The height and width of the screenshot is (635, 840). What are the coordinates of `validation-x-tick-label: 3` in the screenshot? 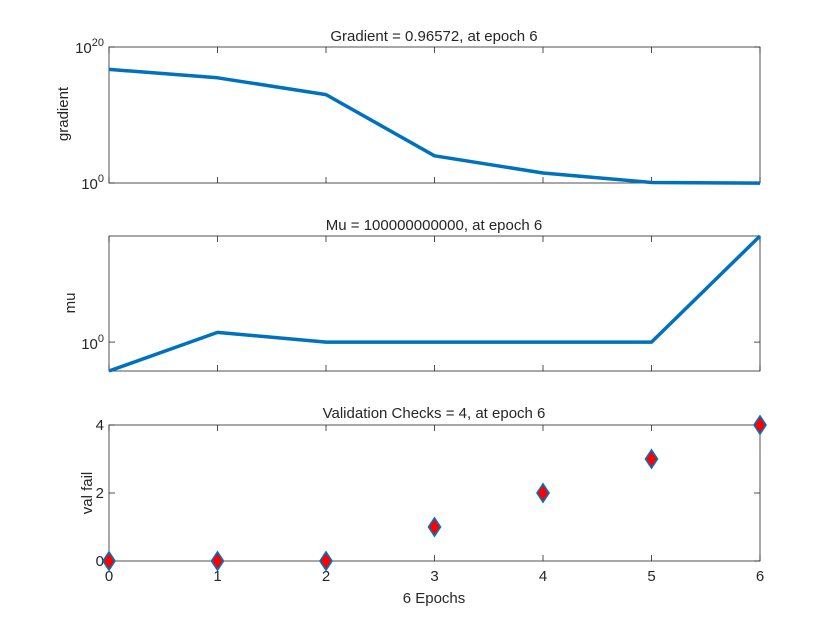 It's located at (434, 576).